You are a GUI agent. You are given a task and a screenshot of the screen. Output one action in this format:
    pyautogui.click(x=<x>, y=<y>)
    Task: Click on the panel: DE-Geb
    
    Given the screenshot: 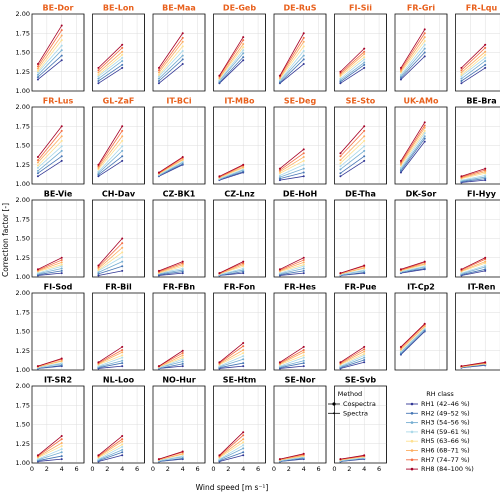 What is the action you would take?
    pyautogui.click(x=239, y=48)
    